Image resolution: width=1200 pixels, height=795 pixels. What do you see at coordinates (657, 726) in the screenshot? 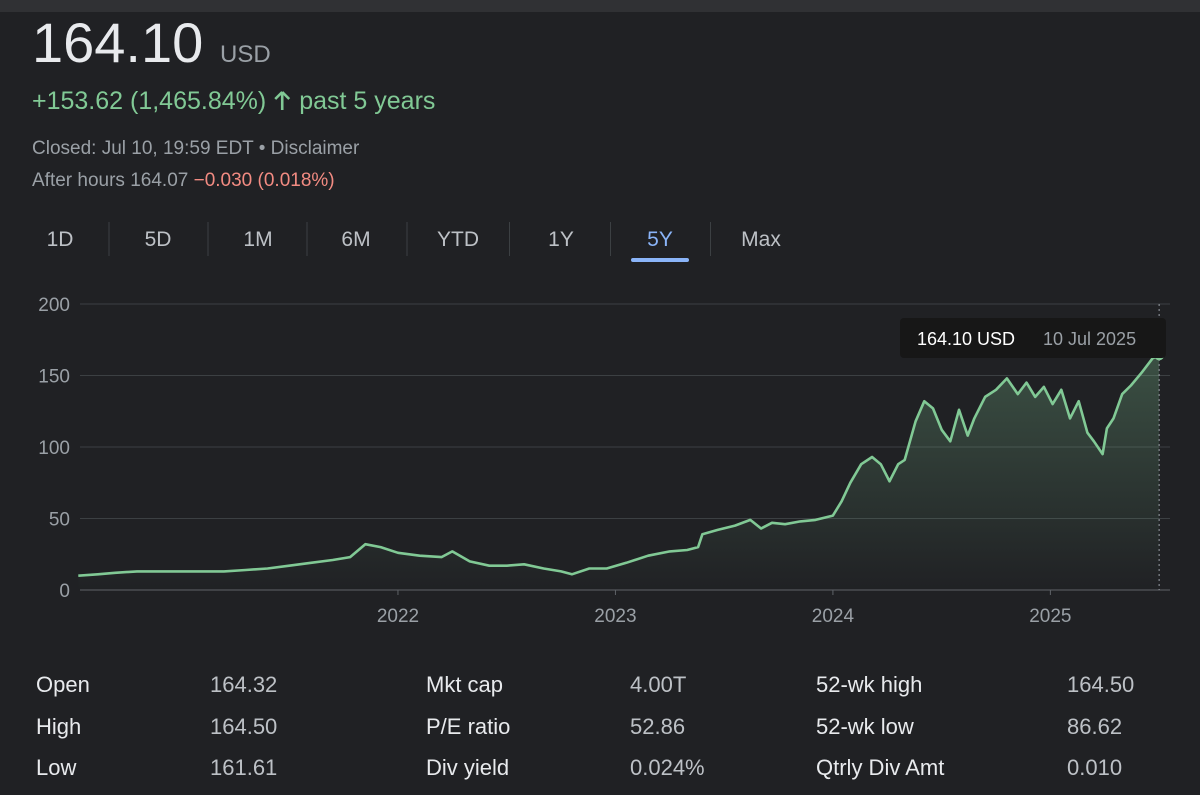
I see `stat-value: 52.86` at bounding box center [657, 726].